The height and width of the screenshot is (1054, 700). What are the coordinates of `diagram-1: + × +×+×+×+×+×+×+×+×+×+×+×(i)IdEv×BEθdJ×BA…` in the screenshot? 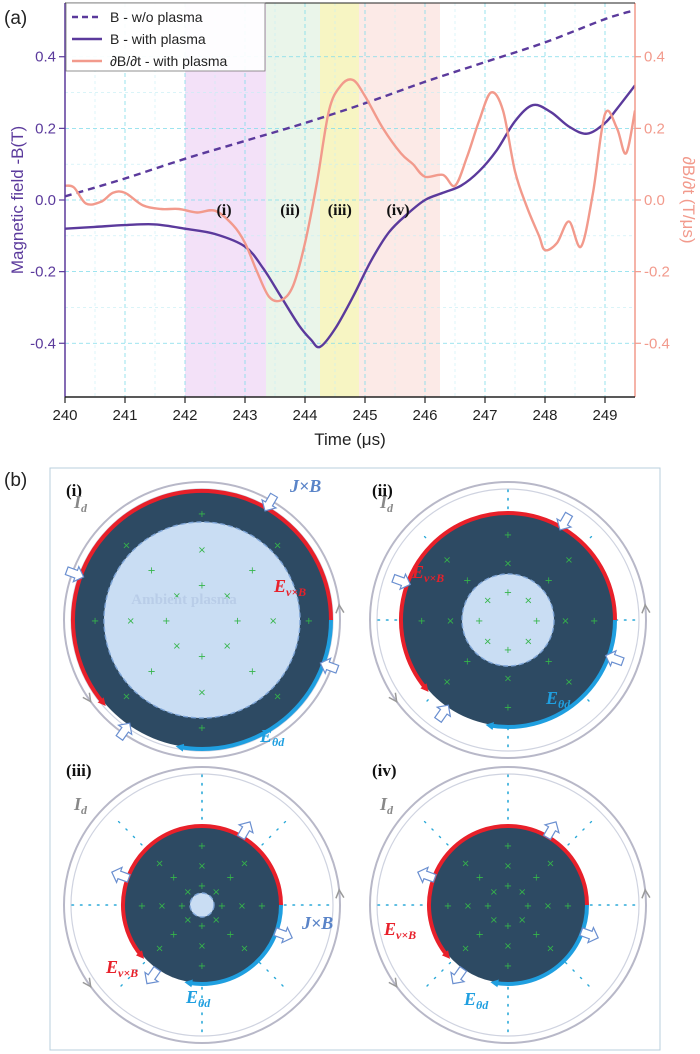 It's located at (204, 617).